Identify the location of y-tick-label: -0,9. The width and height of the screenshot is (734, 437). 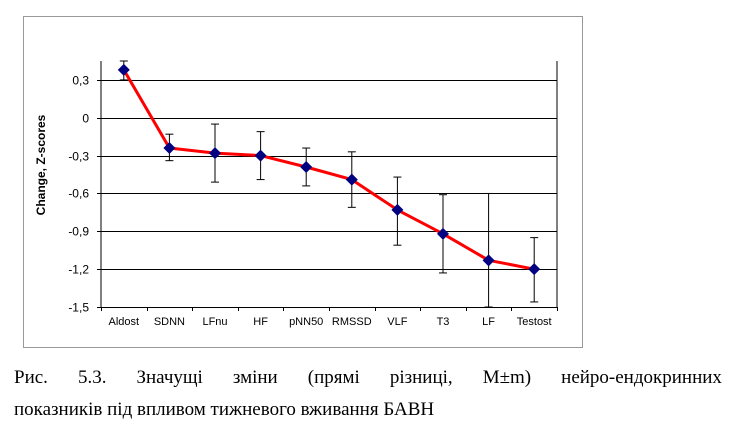
(78, 232).